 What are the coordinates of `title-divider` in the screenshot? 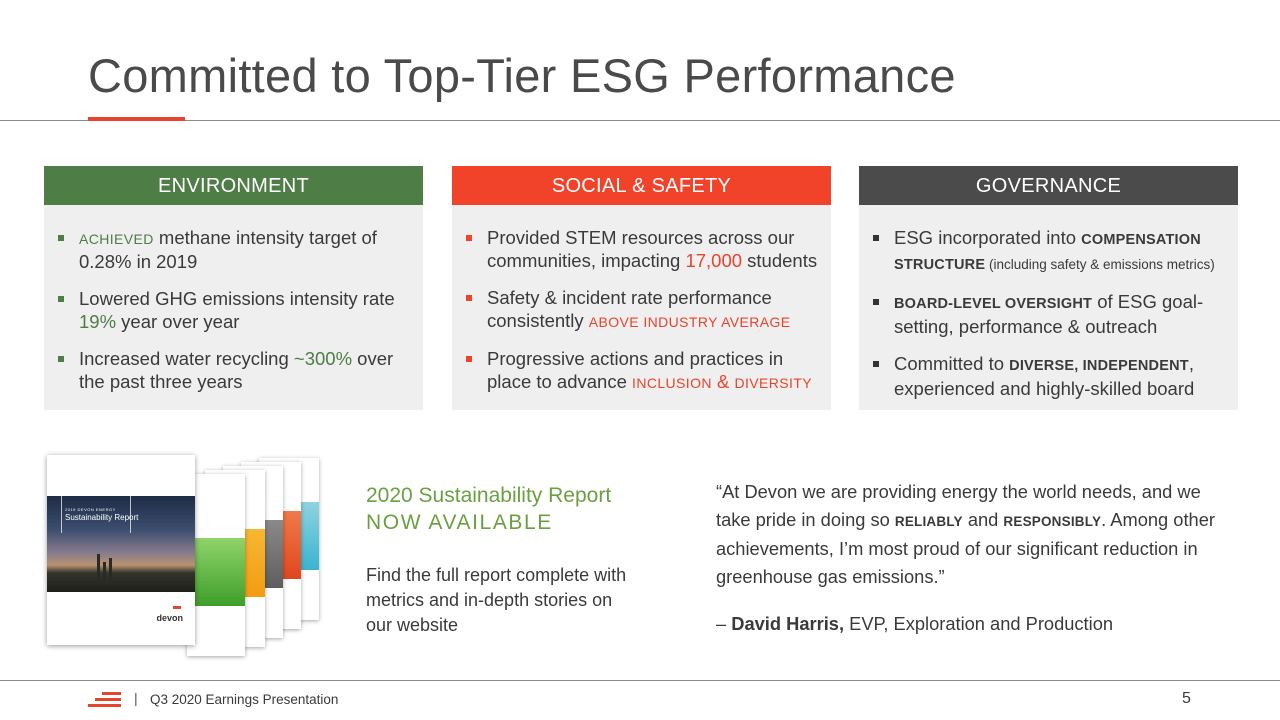 It's located at (640, 120).